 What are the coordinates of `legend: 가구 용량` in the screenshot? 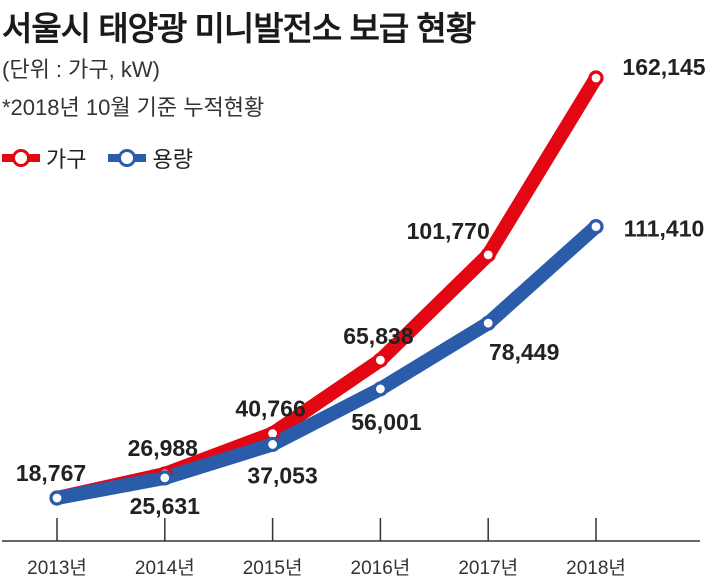 It's located at (108, 158).